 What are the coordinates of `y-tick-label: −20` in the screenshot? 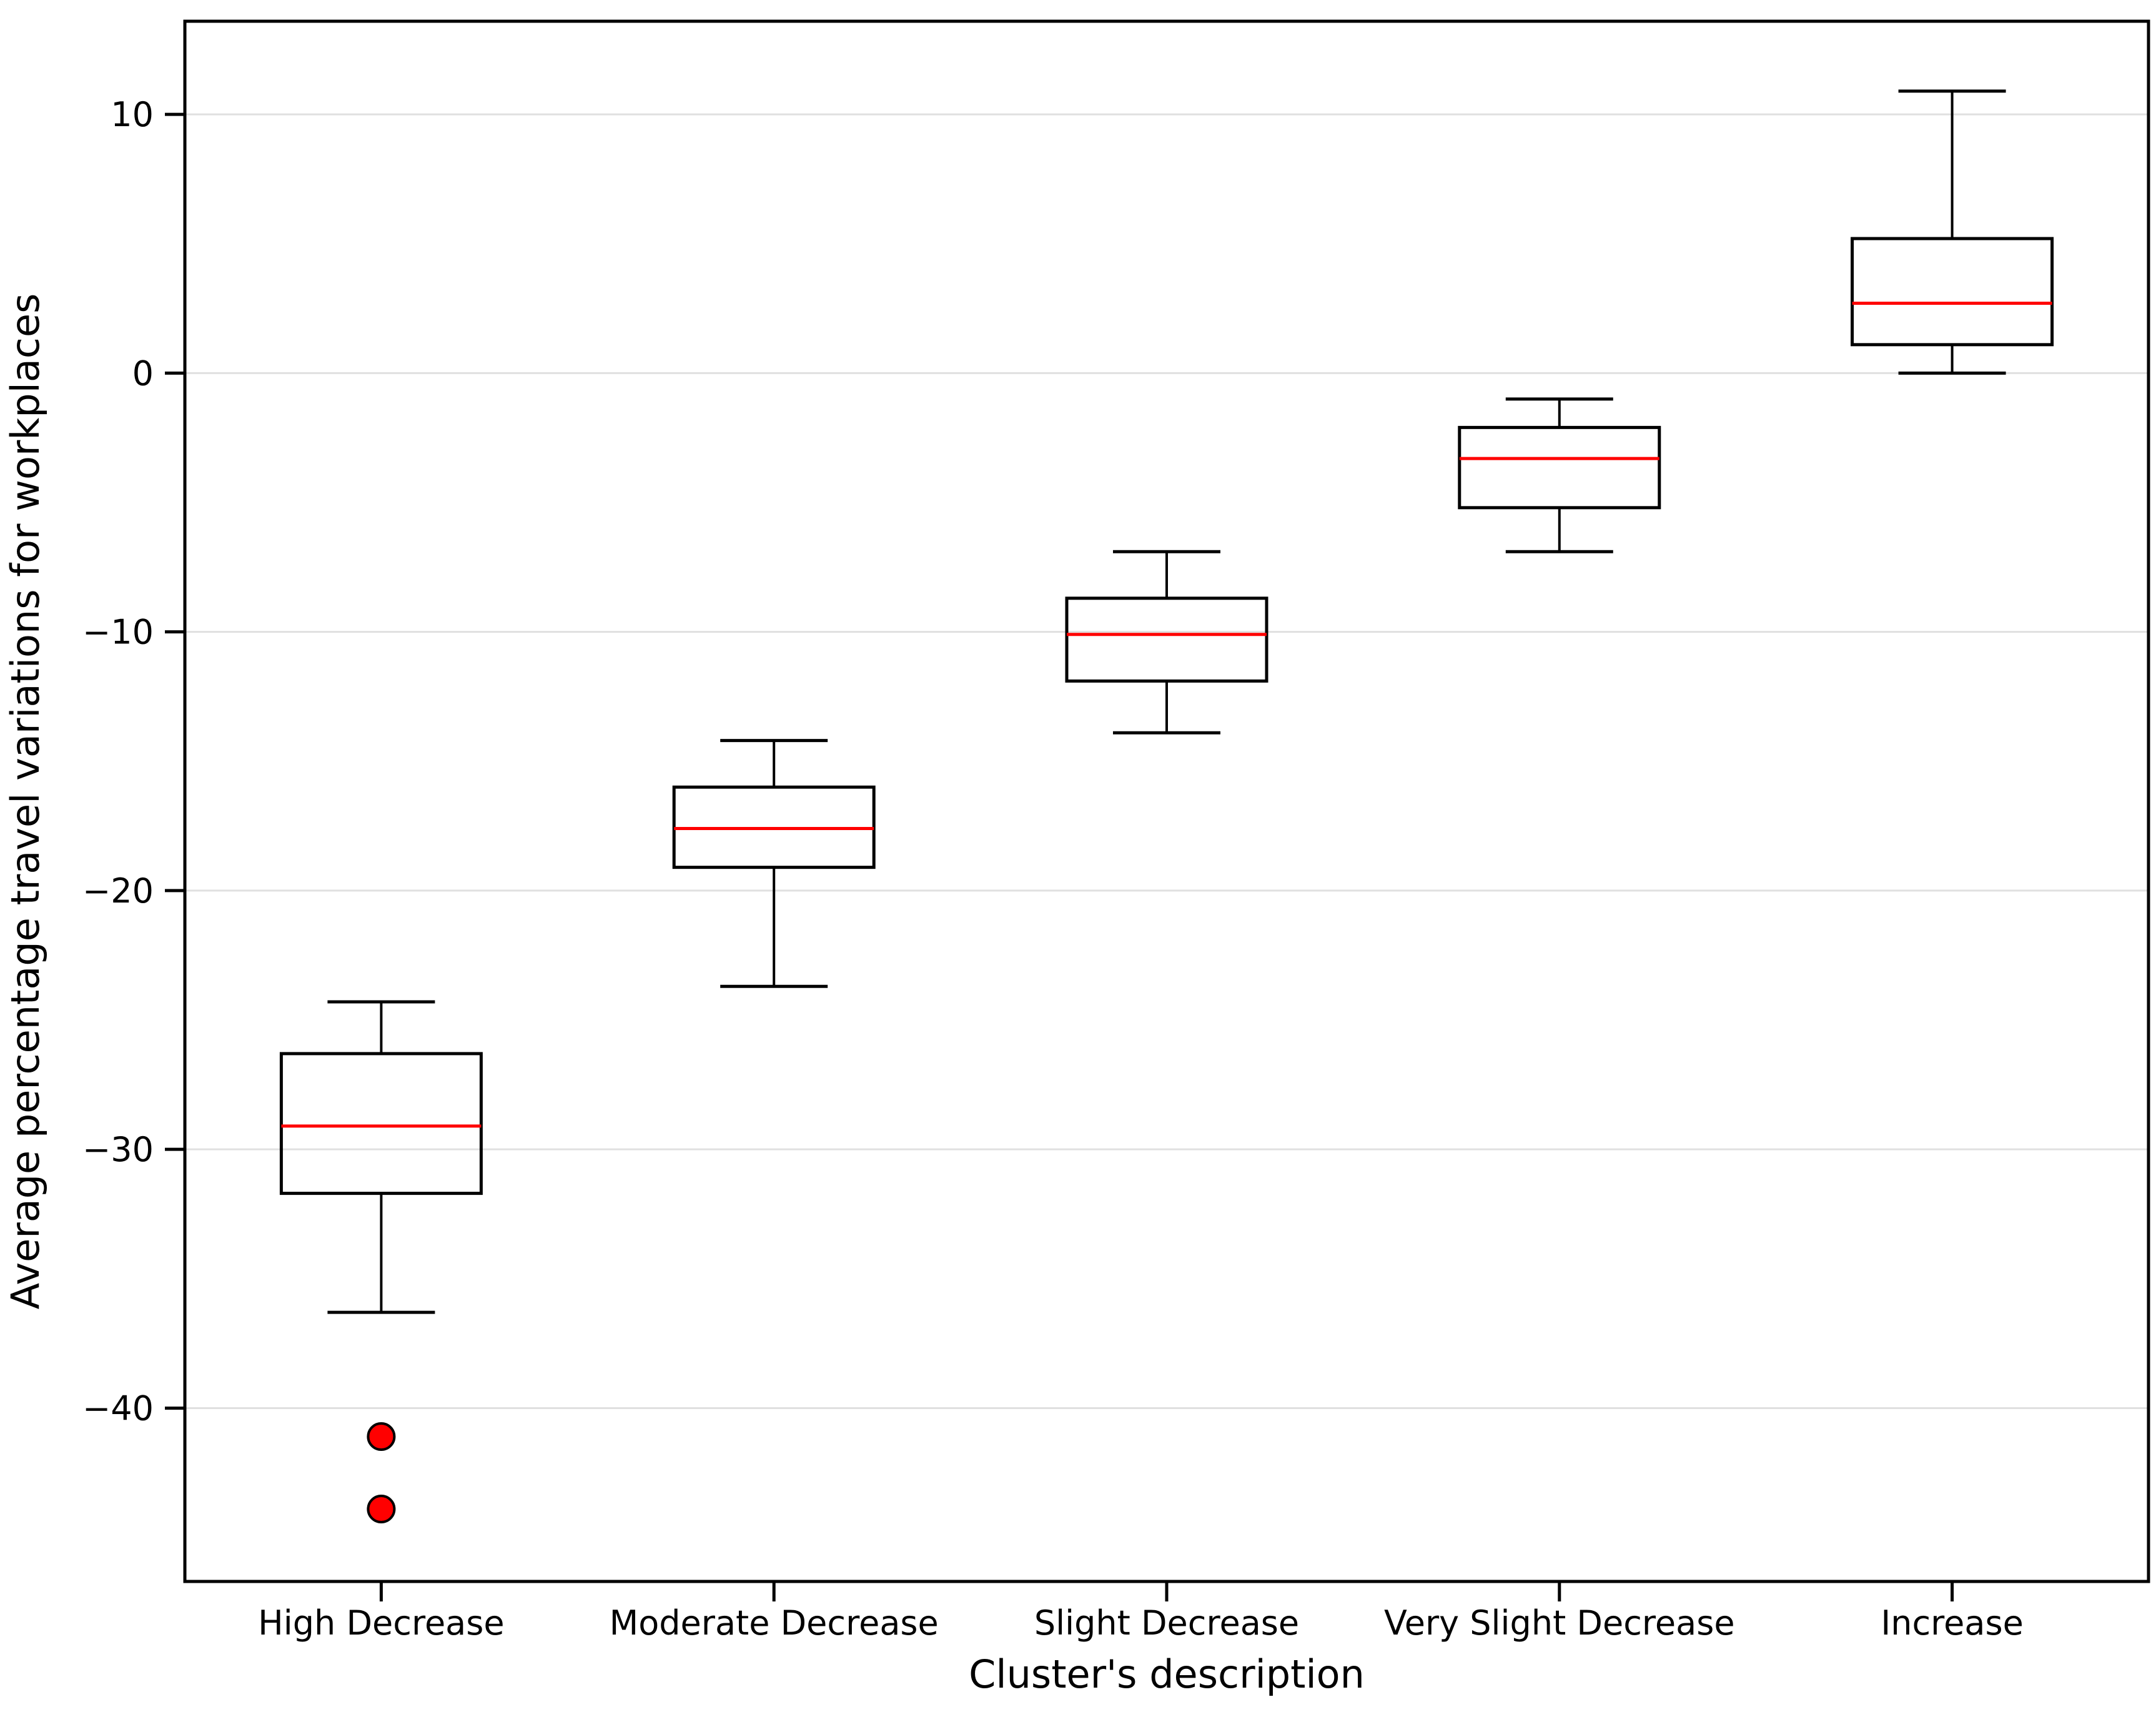 It's located at (118, 891).